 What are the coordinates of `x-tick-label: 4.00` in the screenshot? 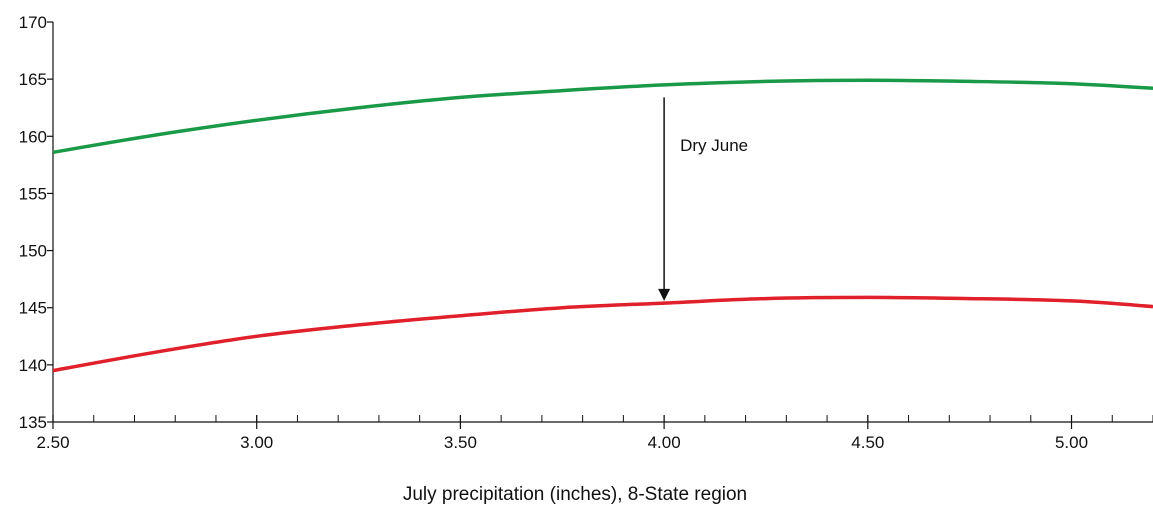 It's located at (664, 442).